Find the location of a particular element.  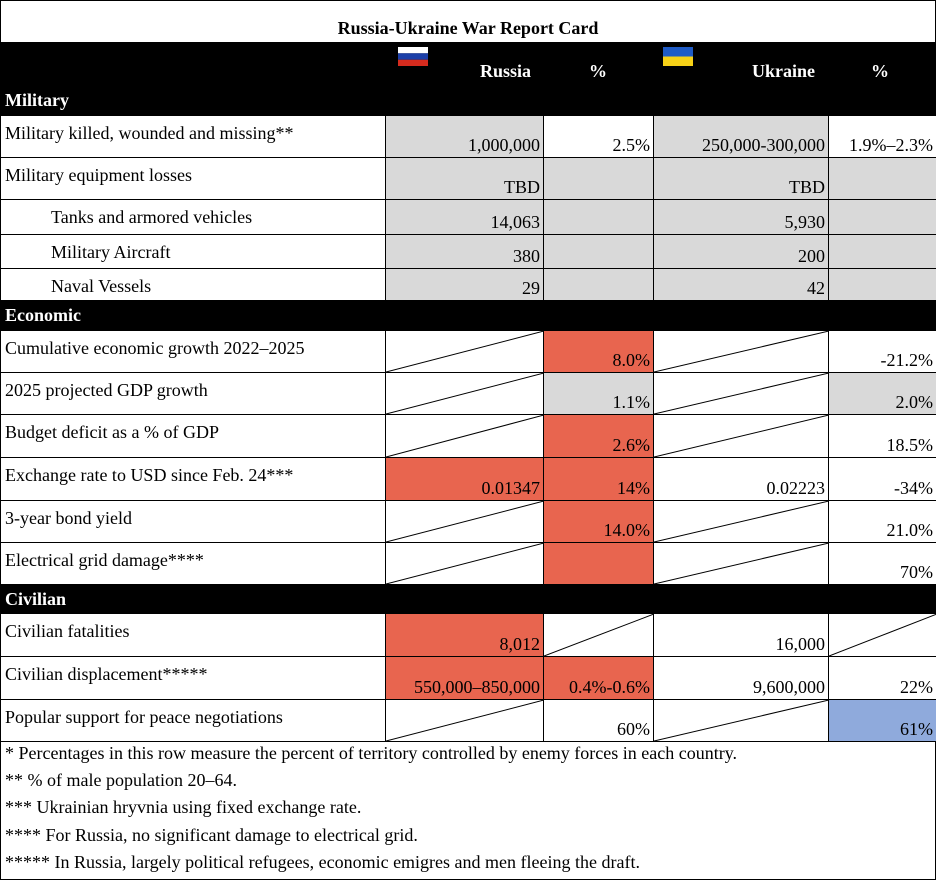

section-title: Military is located at coordinates (37, 100).